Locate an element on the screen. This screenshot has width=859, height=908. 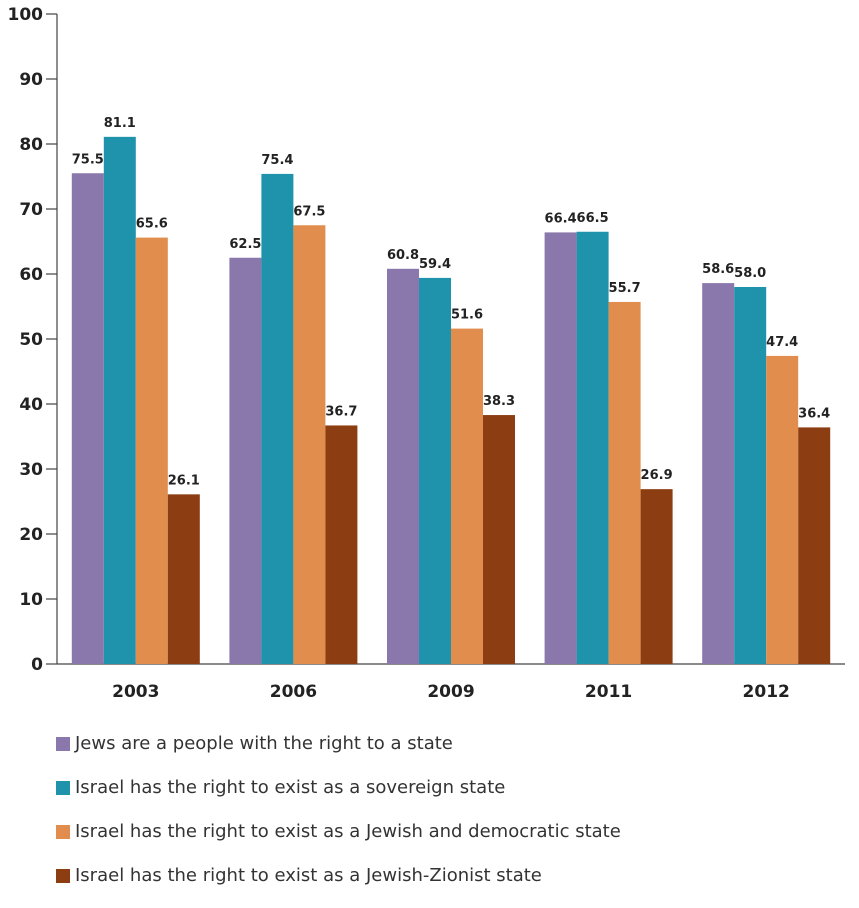
x-axis: 2003 2006 2009 2011 2012 is located at coordinates (451, 682).